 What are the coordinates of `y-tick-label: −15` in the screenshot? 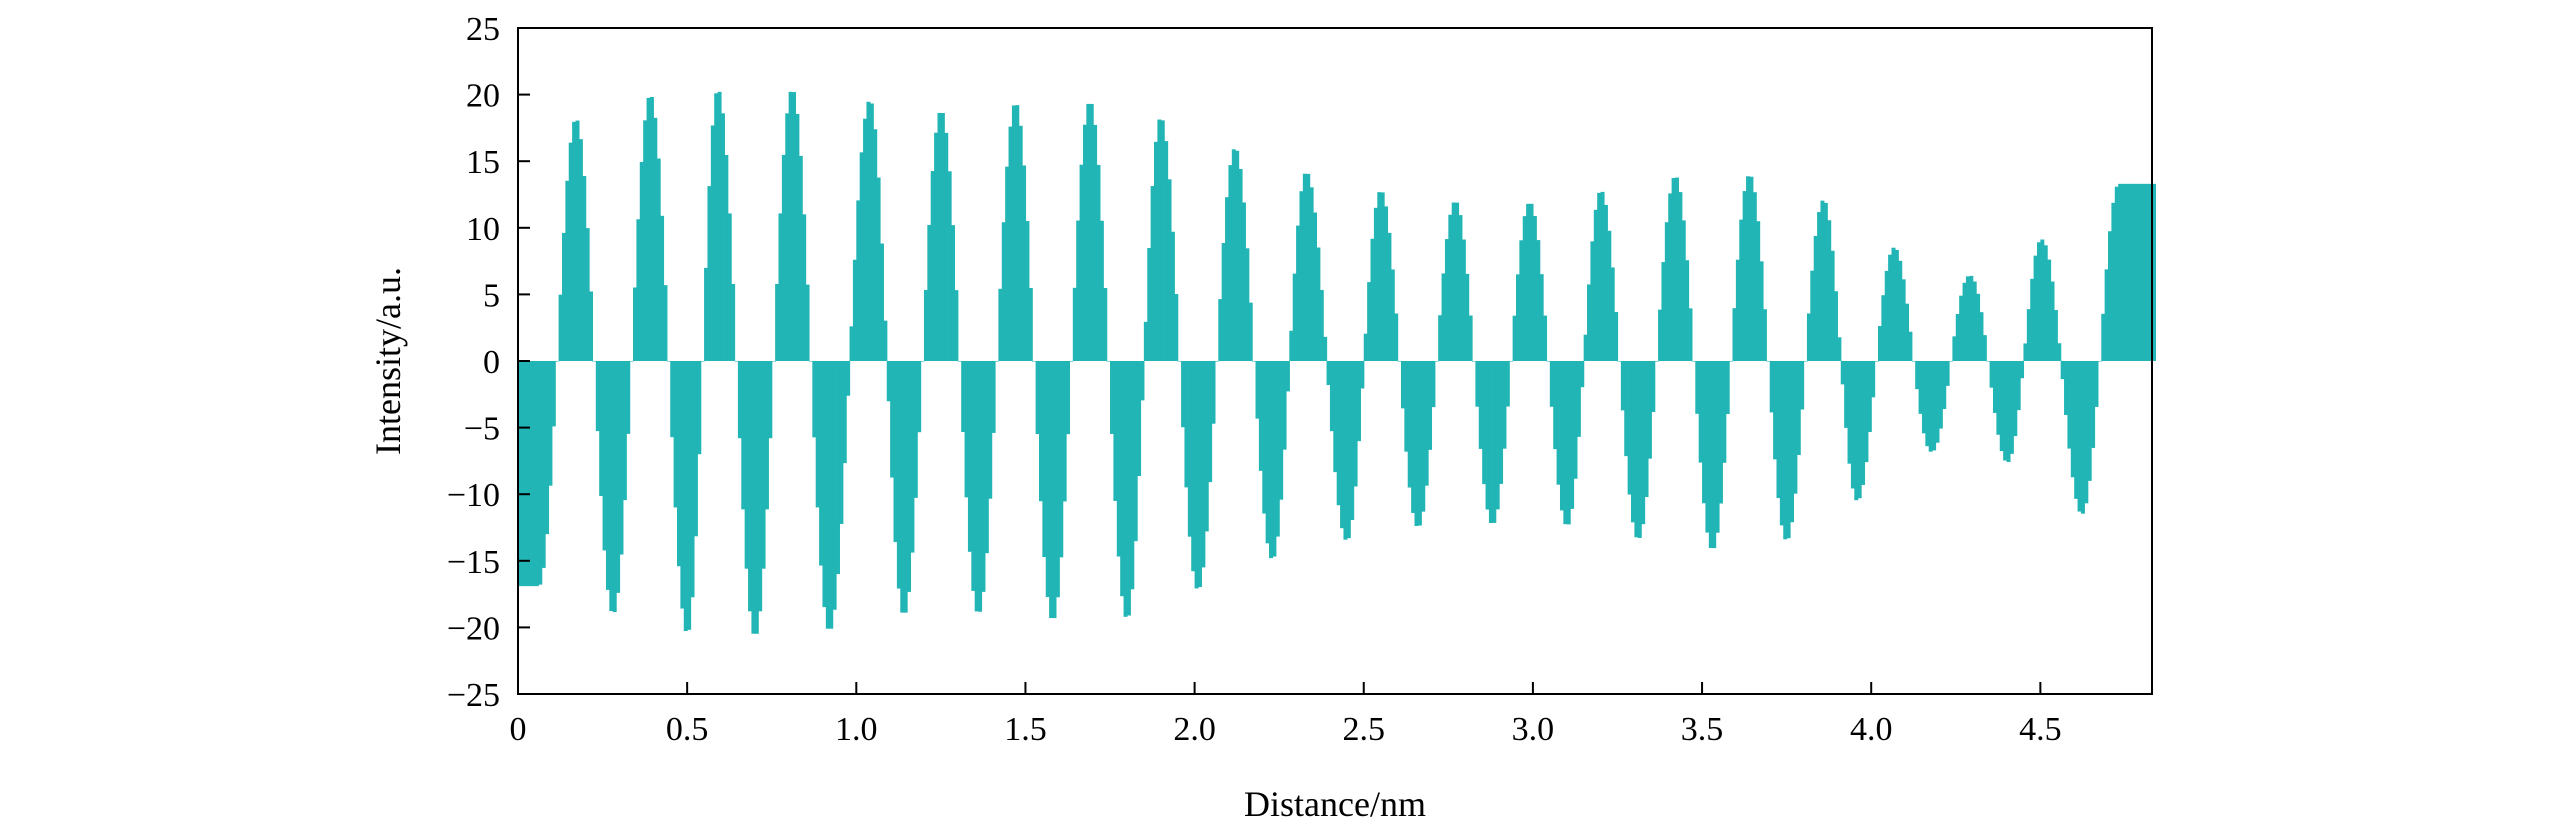 It's located at (473, 562).